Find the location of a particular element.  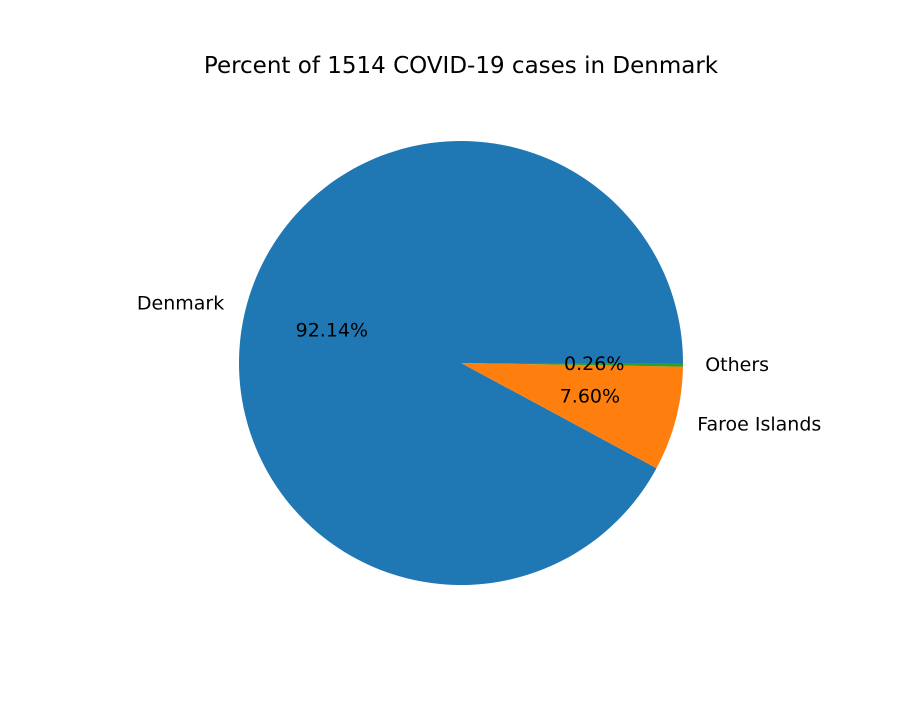

percent-label-others: 0.26% is located at coordinates (594, 364).